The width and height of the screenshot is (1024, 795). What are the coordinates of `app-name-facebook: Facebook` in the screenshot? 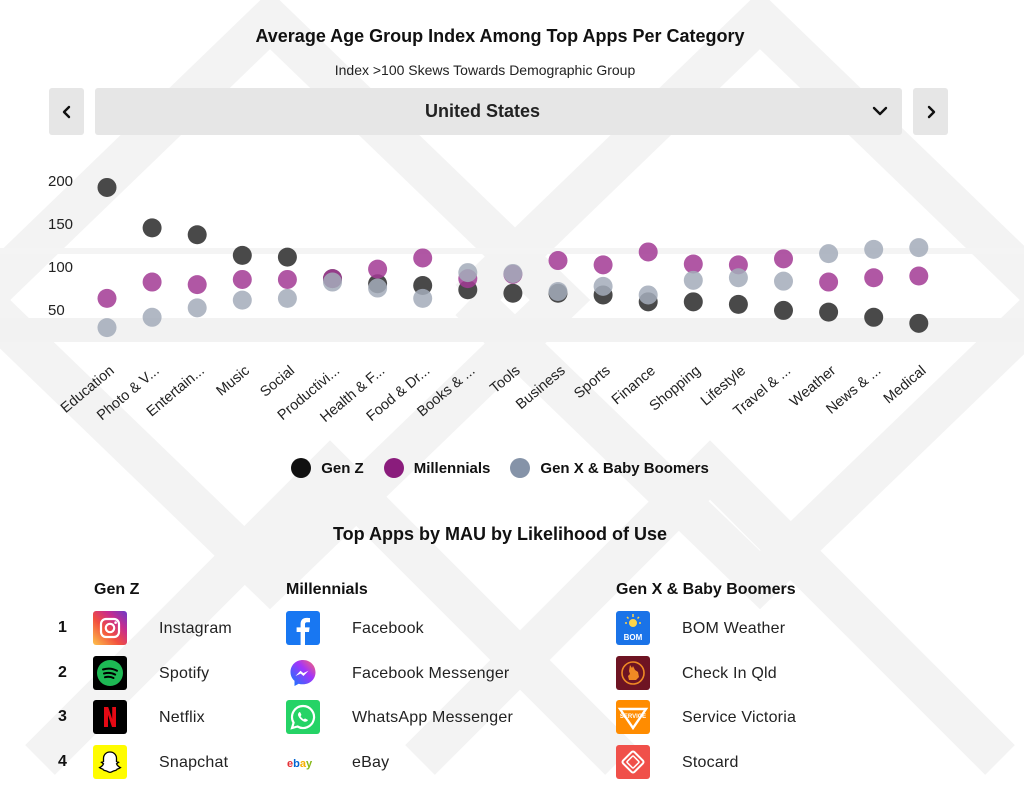 It's located at (388, 628).